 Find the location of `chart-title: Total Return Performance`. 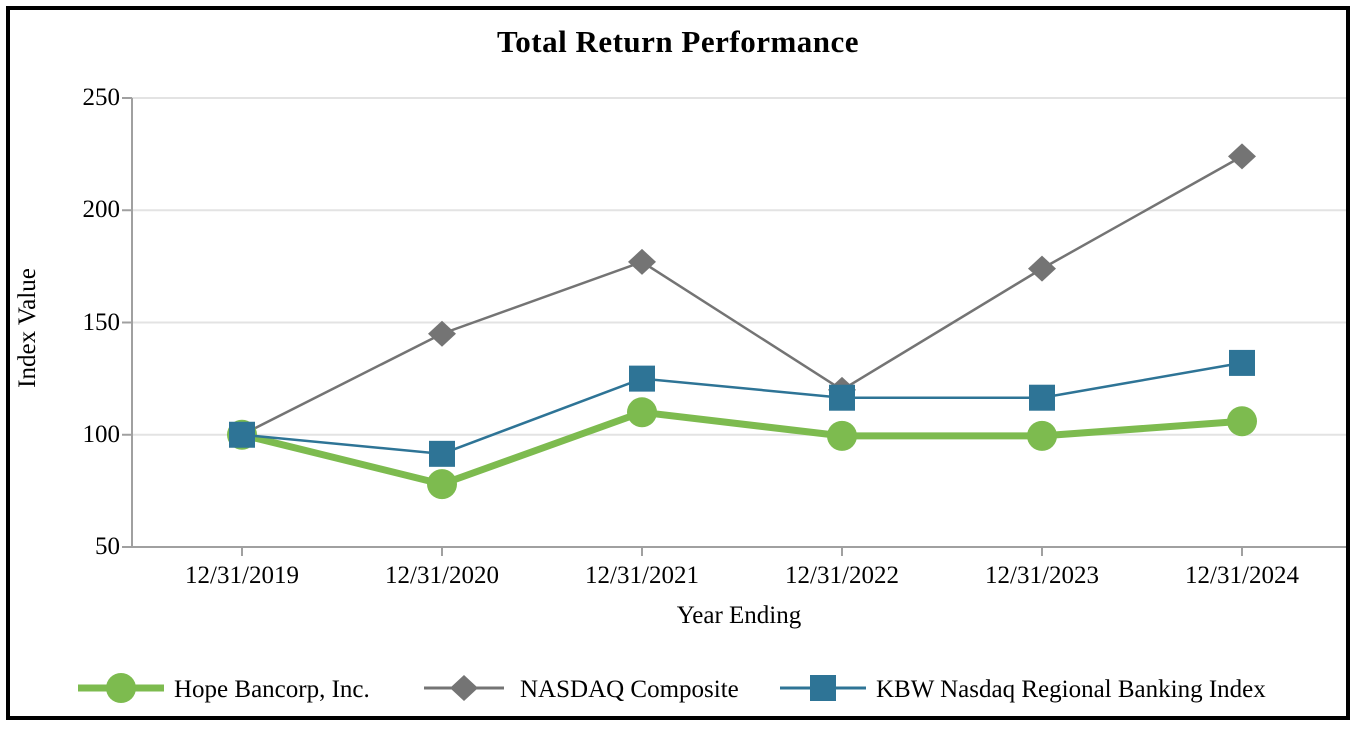

chart-title: Total Return Performance is located at coordinates (678, 41).